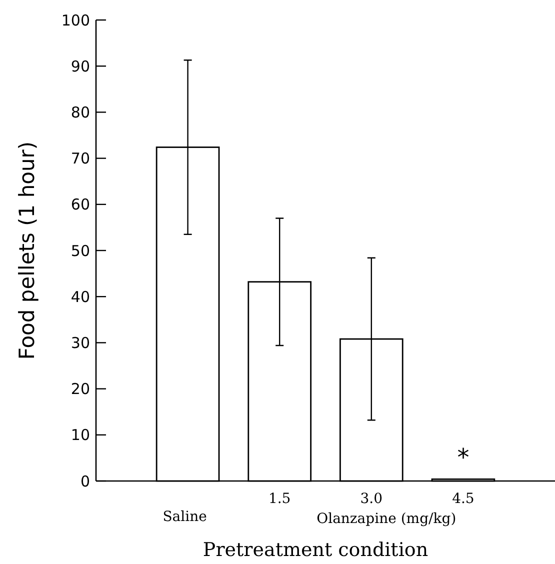 The image size is (555, 564). I want to click on y-tick-label: 100, so click(75, 20).